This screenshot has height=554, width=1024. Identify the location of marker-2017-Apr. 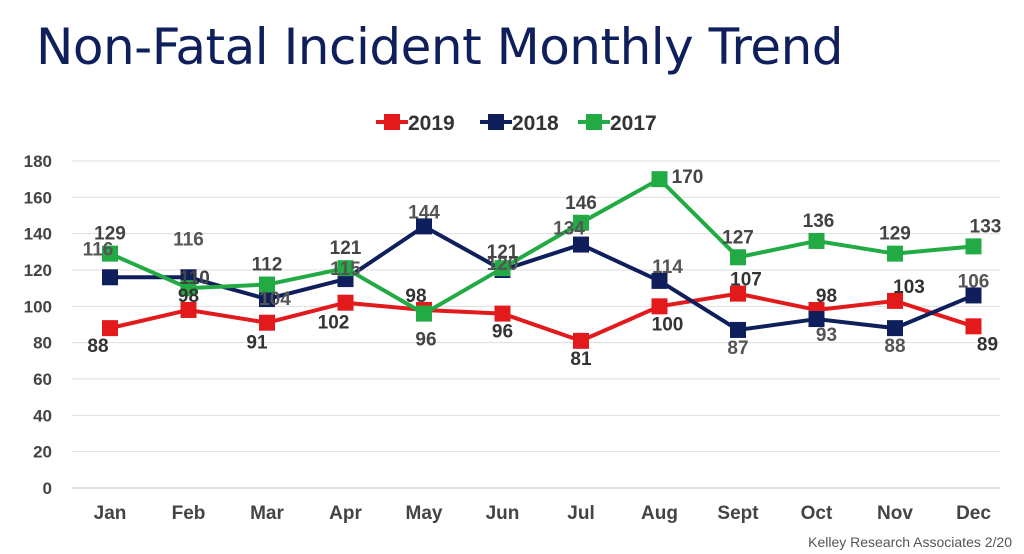
(345, 268).